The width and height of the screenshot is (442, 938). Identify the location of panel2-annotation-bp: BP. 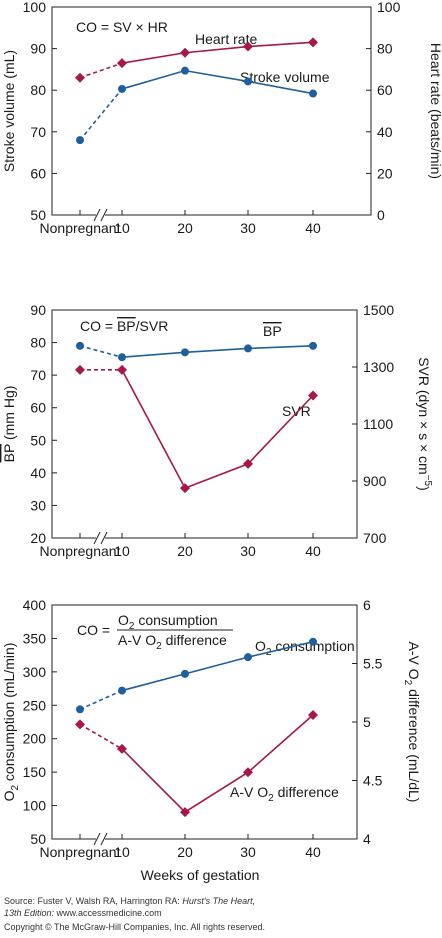
(126, 326).